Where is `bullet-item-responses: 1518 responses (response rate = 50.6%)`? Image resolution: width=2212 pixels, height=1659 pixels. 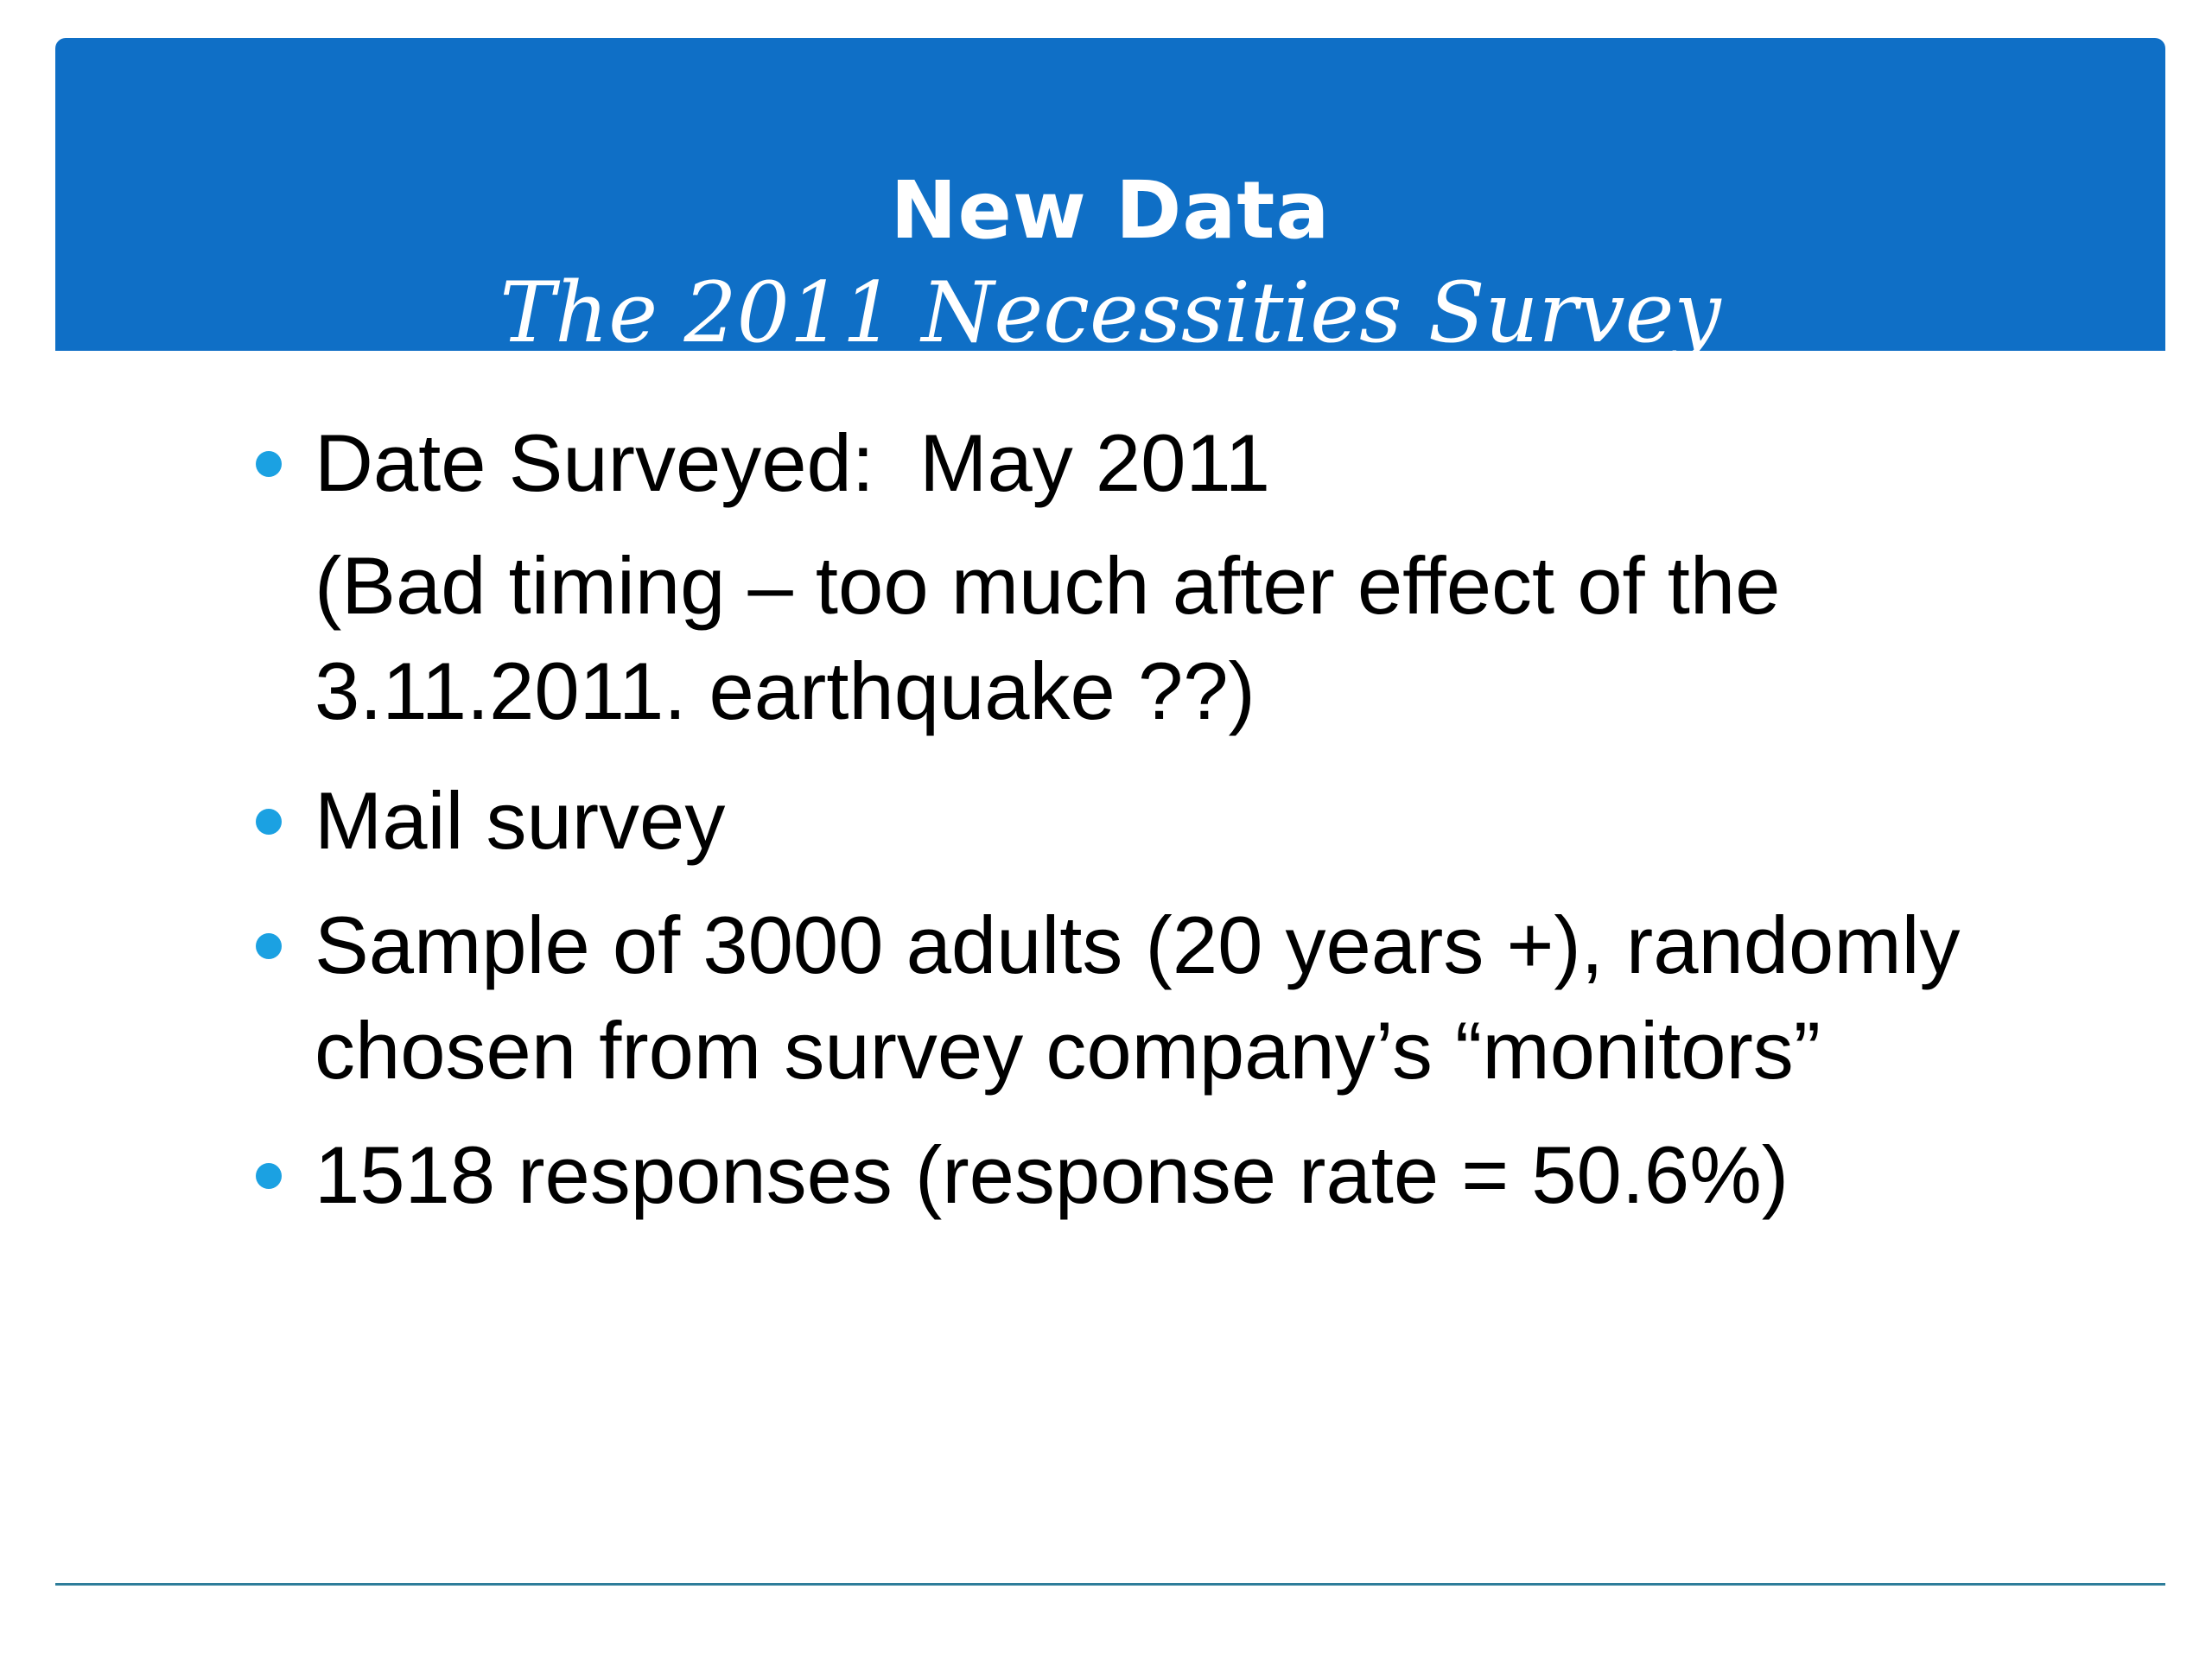 bullet-item-responses: 1518 responses (response rate = 50.6%) is located at coordinates (1115, 1175).